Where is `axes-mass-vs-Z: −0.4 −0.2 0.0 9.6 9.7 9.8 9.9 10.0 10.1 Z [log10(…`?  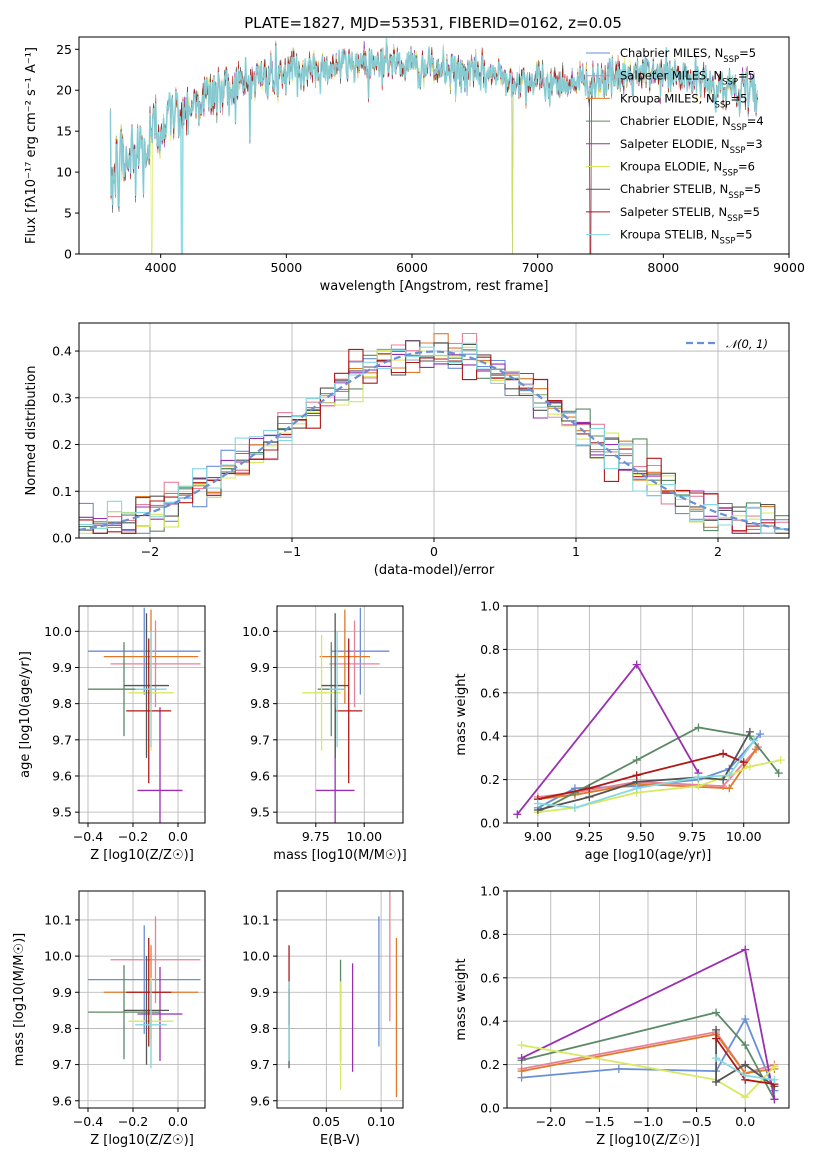
axes-mass-vs-Z: −0.4 −0.2 0.0 9.6 9.7 9.8 9.9 10.0 10.1 Z [log10(… is located at coordinates (109, 1019).